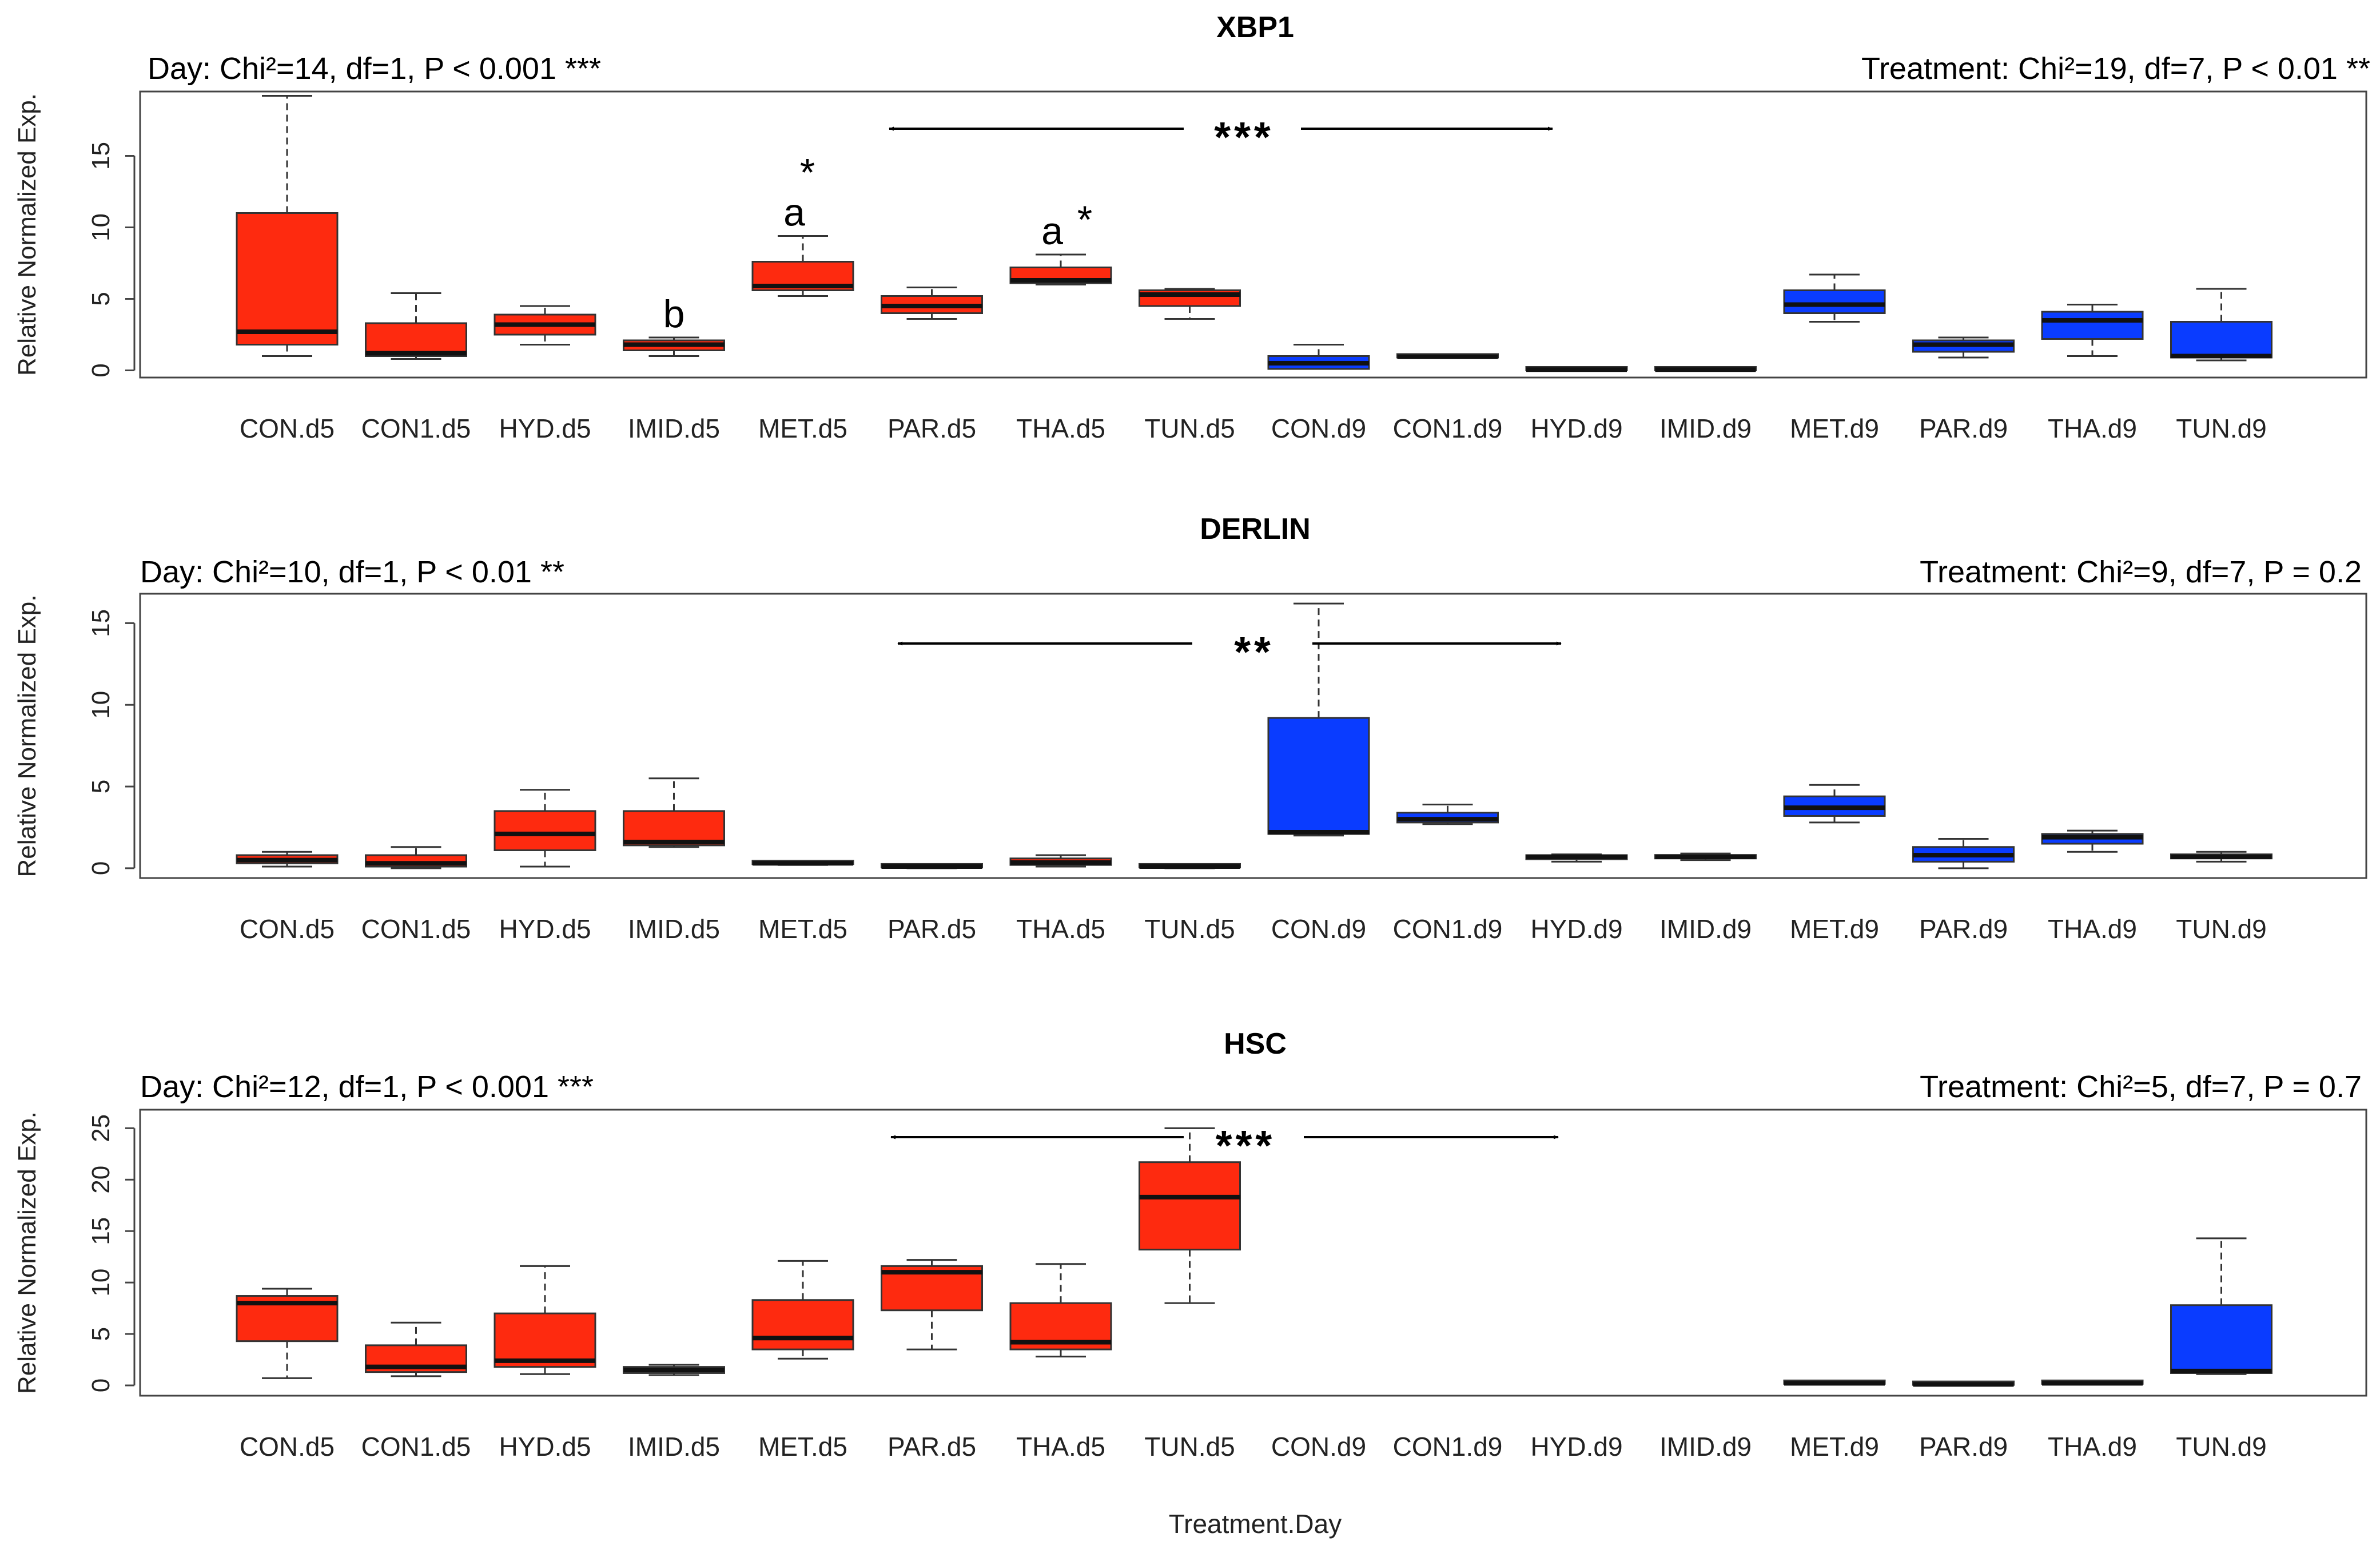 The width and height of the screenshot is (2380, 1553). I want to click on box-con-d5, so click(287, 859).